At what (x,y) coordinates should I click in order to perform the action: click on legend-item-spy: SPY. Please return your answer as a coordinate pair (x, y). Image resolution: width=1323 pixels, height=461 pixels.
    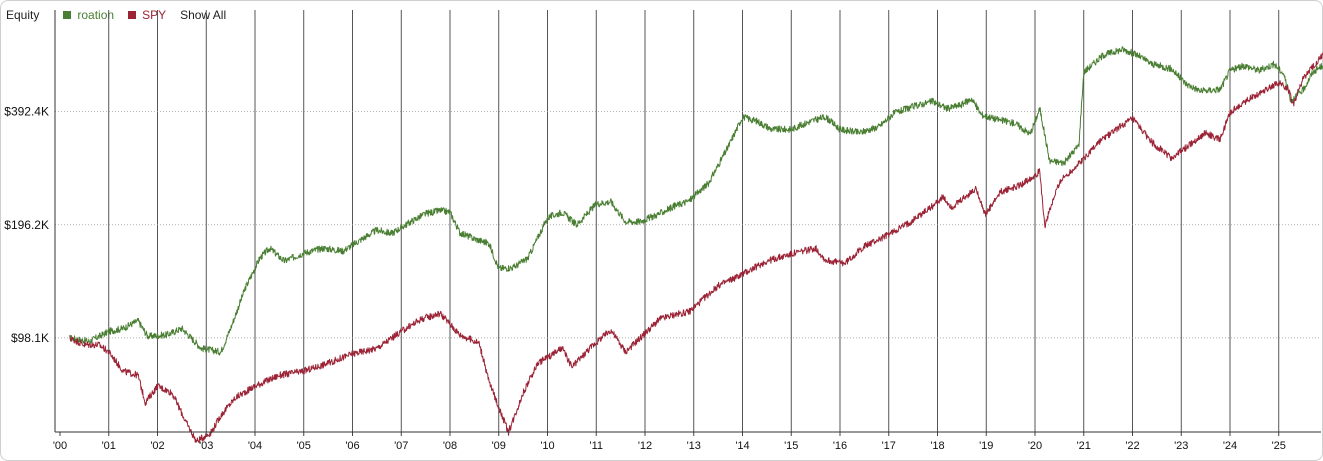
    Looking at the image, I should click on (147, 15).